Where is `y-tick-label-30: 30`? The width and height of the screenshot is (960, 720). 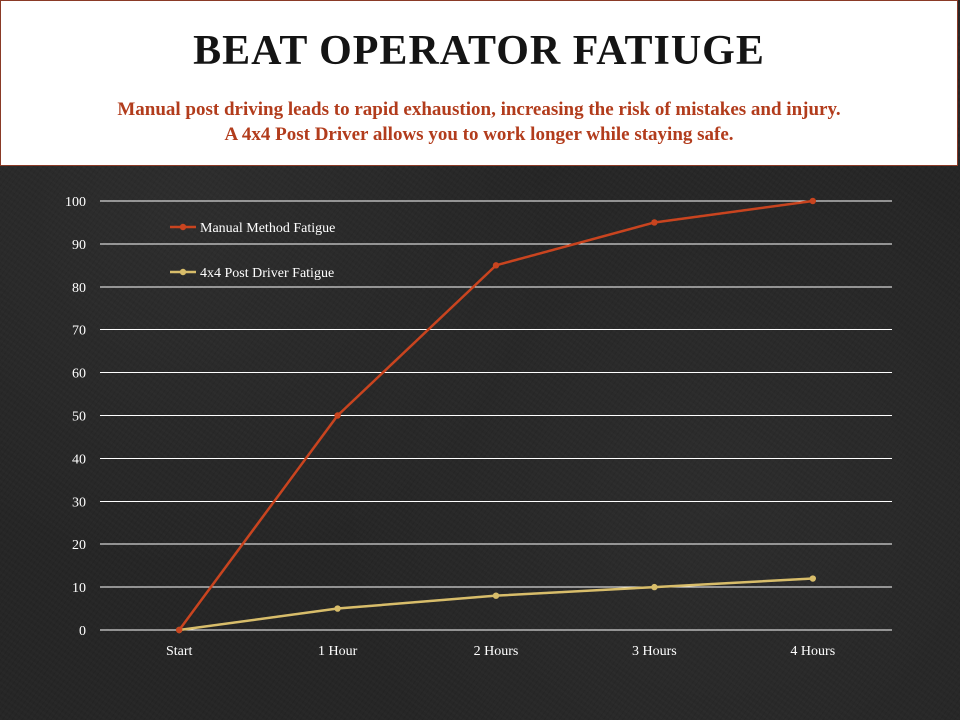
y-tick-label-30: 30 is located at coordinates (79, 502).